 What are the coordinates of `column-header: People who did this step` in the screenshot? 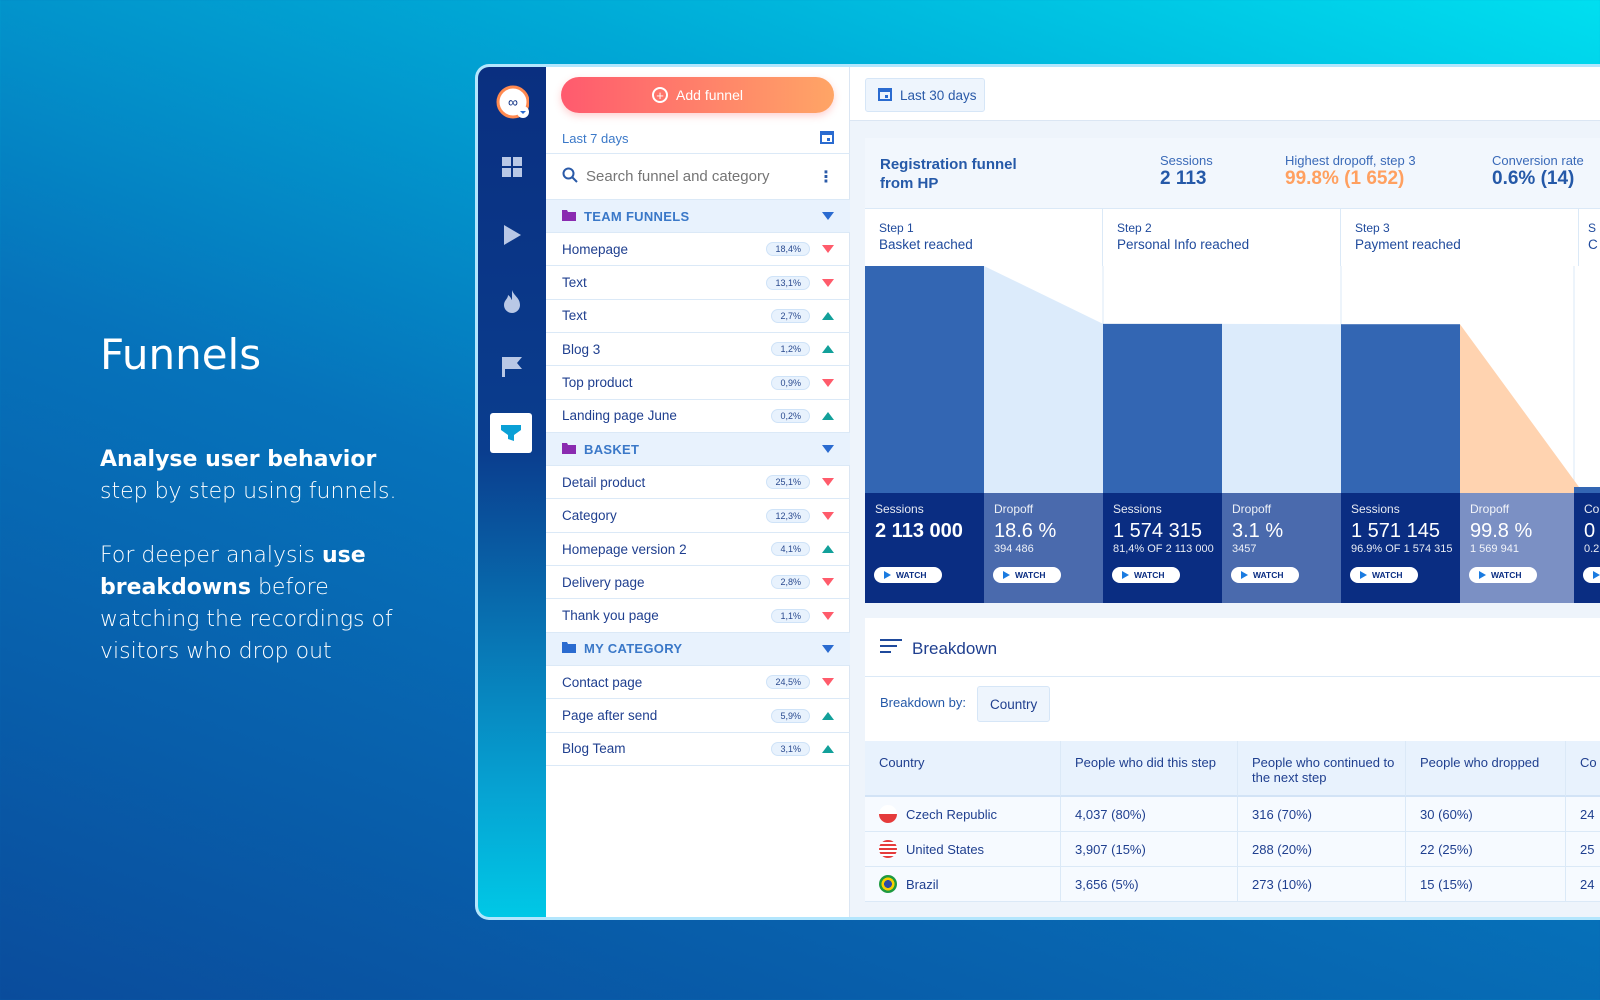 It's located at (1149, 769).